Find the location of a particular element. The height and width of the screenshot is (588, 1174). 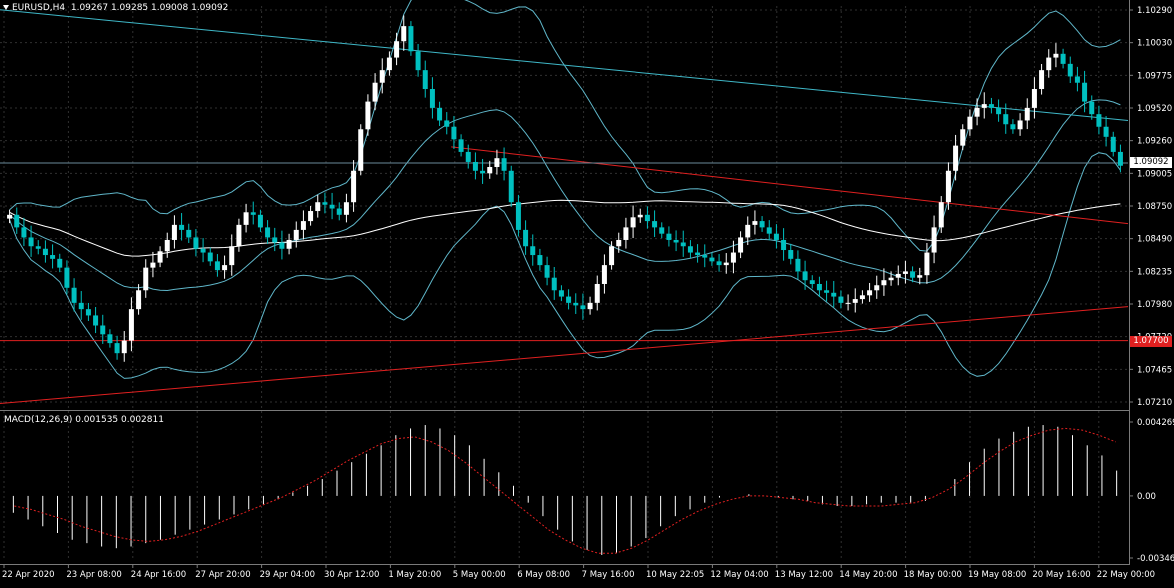

time-axis-label: 30 Apr 12:00 is located at coordinates (351, 575).